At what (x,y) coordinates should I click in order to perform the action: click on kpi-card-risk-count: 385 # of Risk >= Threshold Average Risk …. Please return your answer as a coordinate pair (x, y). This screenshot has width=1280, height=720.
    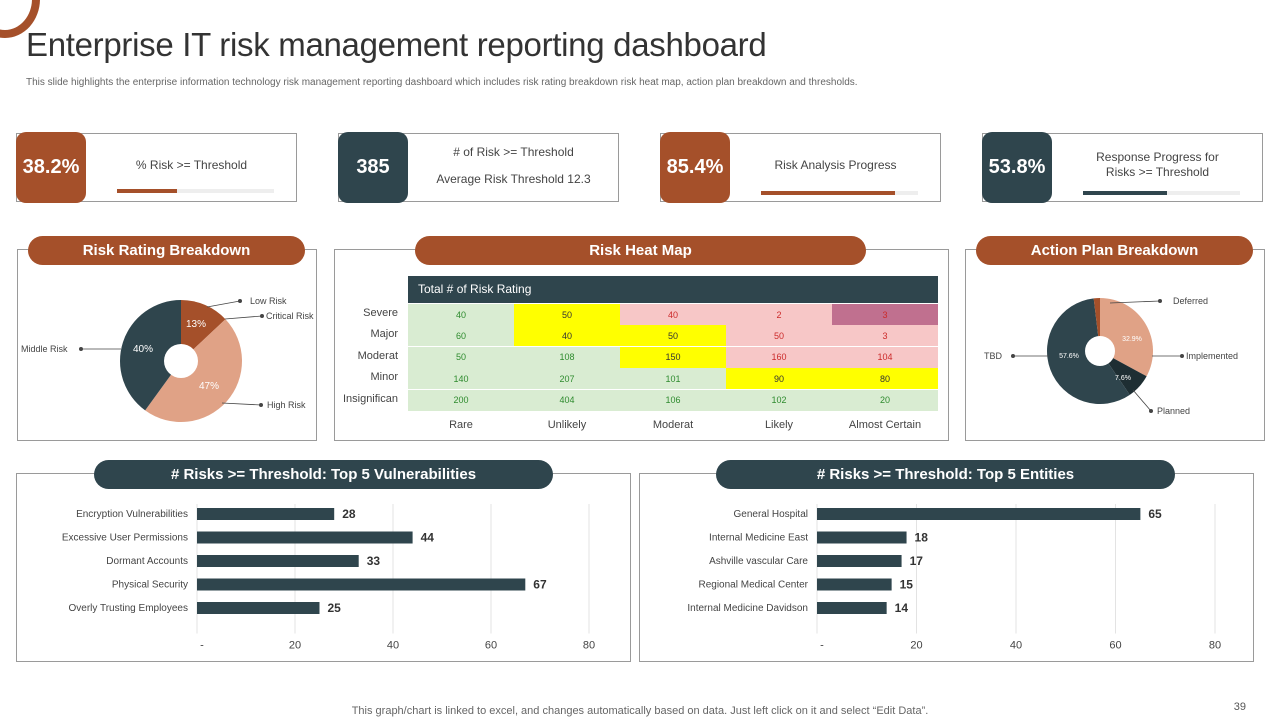
    Looking at the image, I should click on (478, 167).